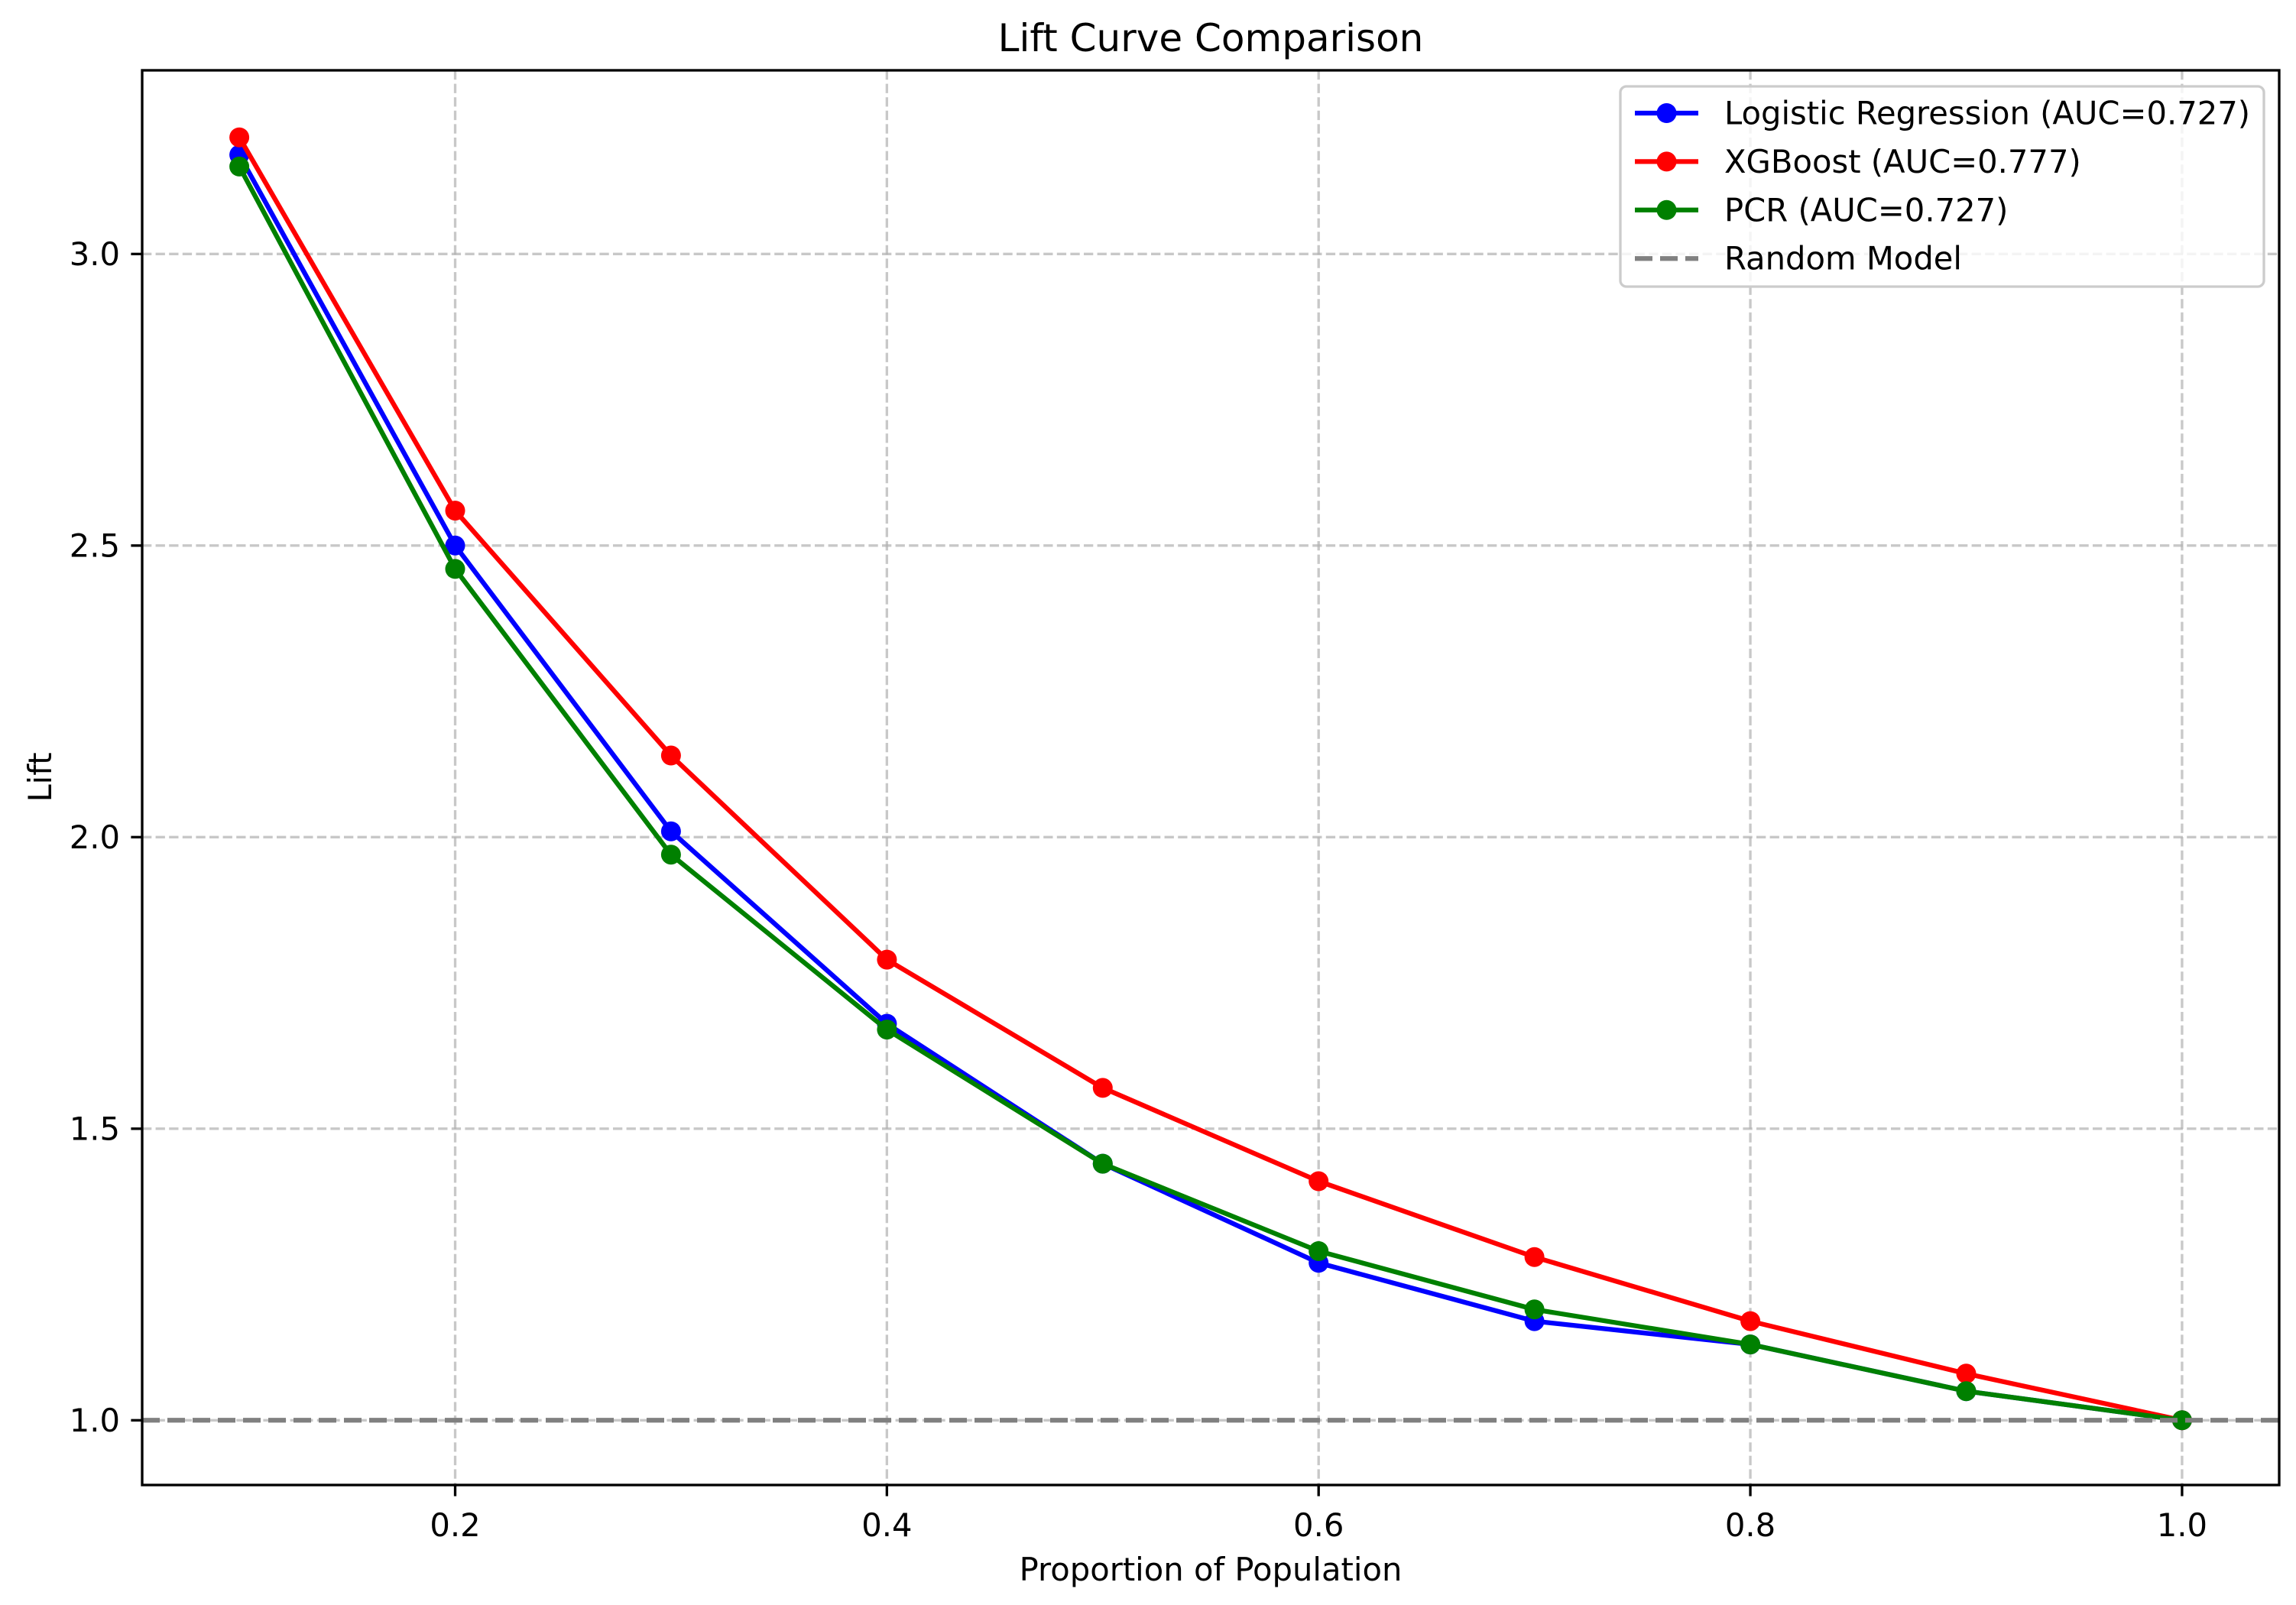  I want to click on x-tick-label: 0.4, so click(886, 1525).